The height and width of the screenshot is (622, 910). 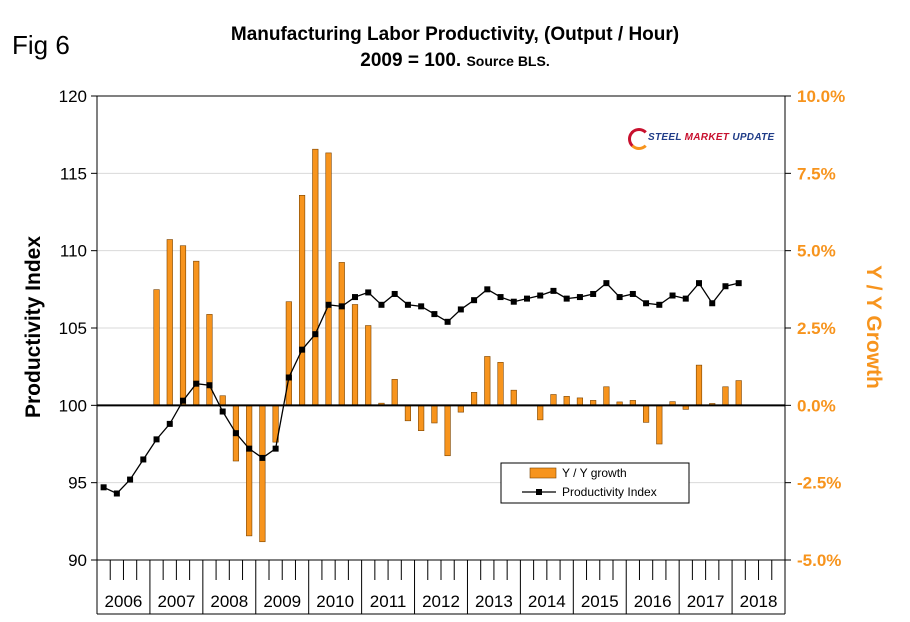 I want to click on year-label: 2009, so click(x=282, y=601).